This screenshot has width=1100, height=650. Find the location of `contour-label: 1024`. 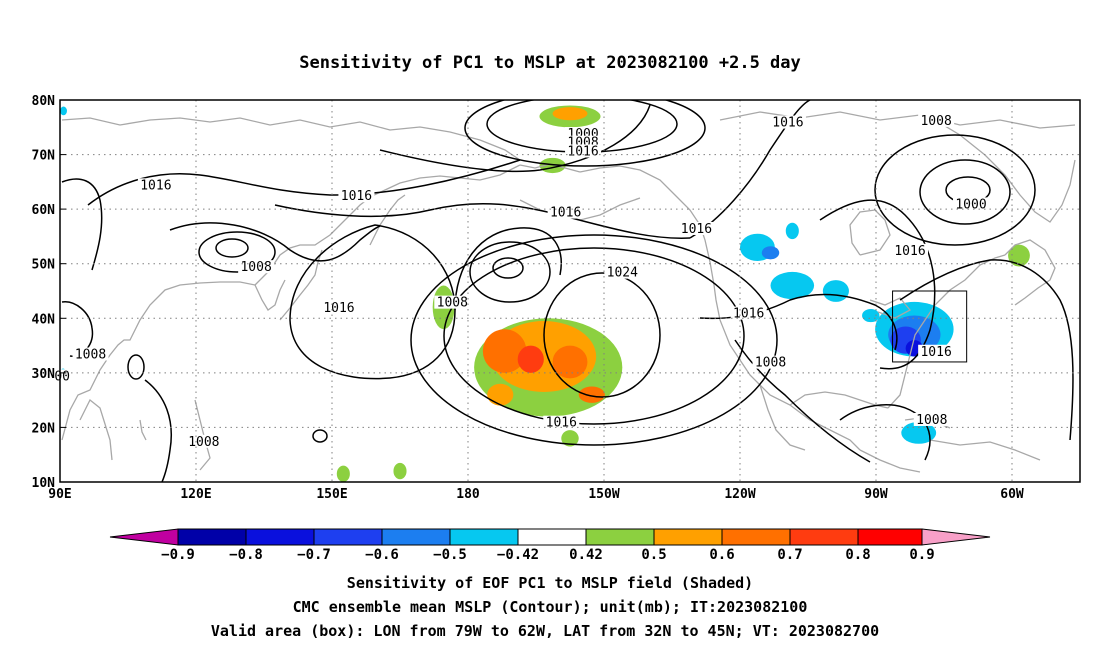

contour-label: 1024 is located at coordinates (622, 273).